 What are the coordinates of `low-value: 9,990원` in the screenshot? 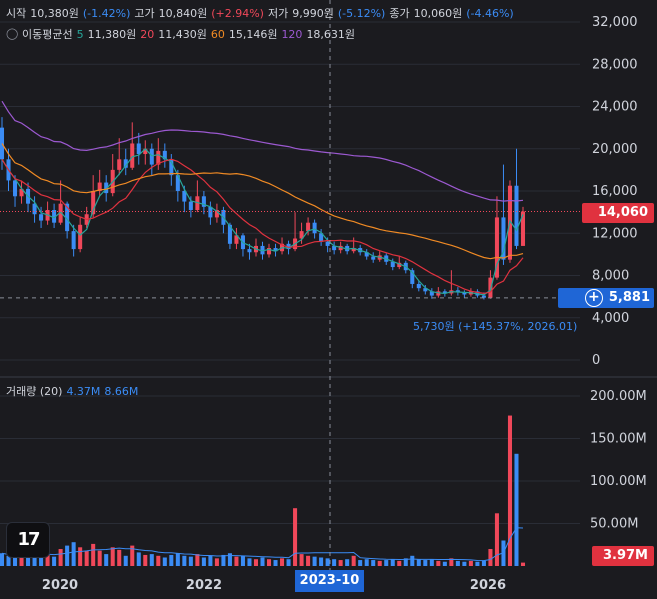 It's located at (313, 13).